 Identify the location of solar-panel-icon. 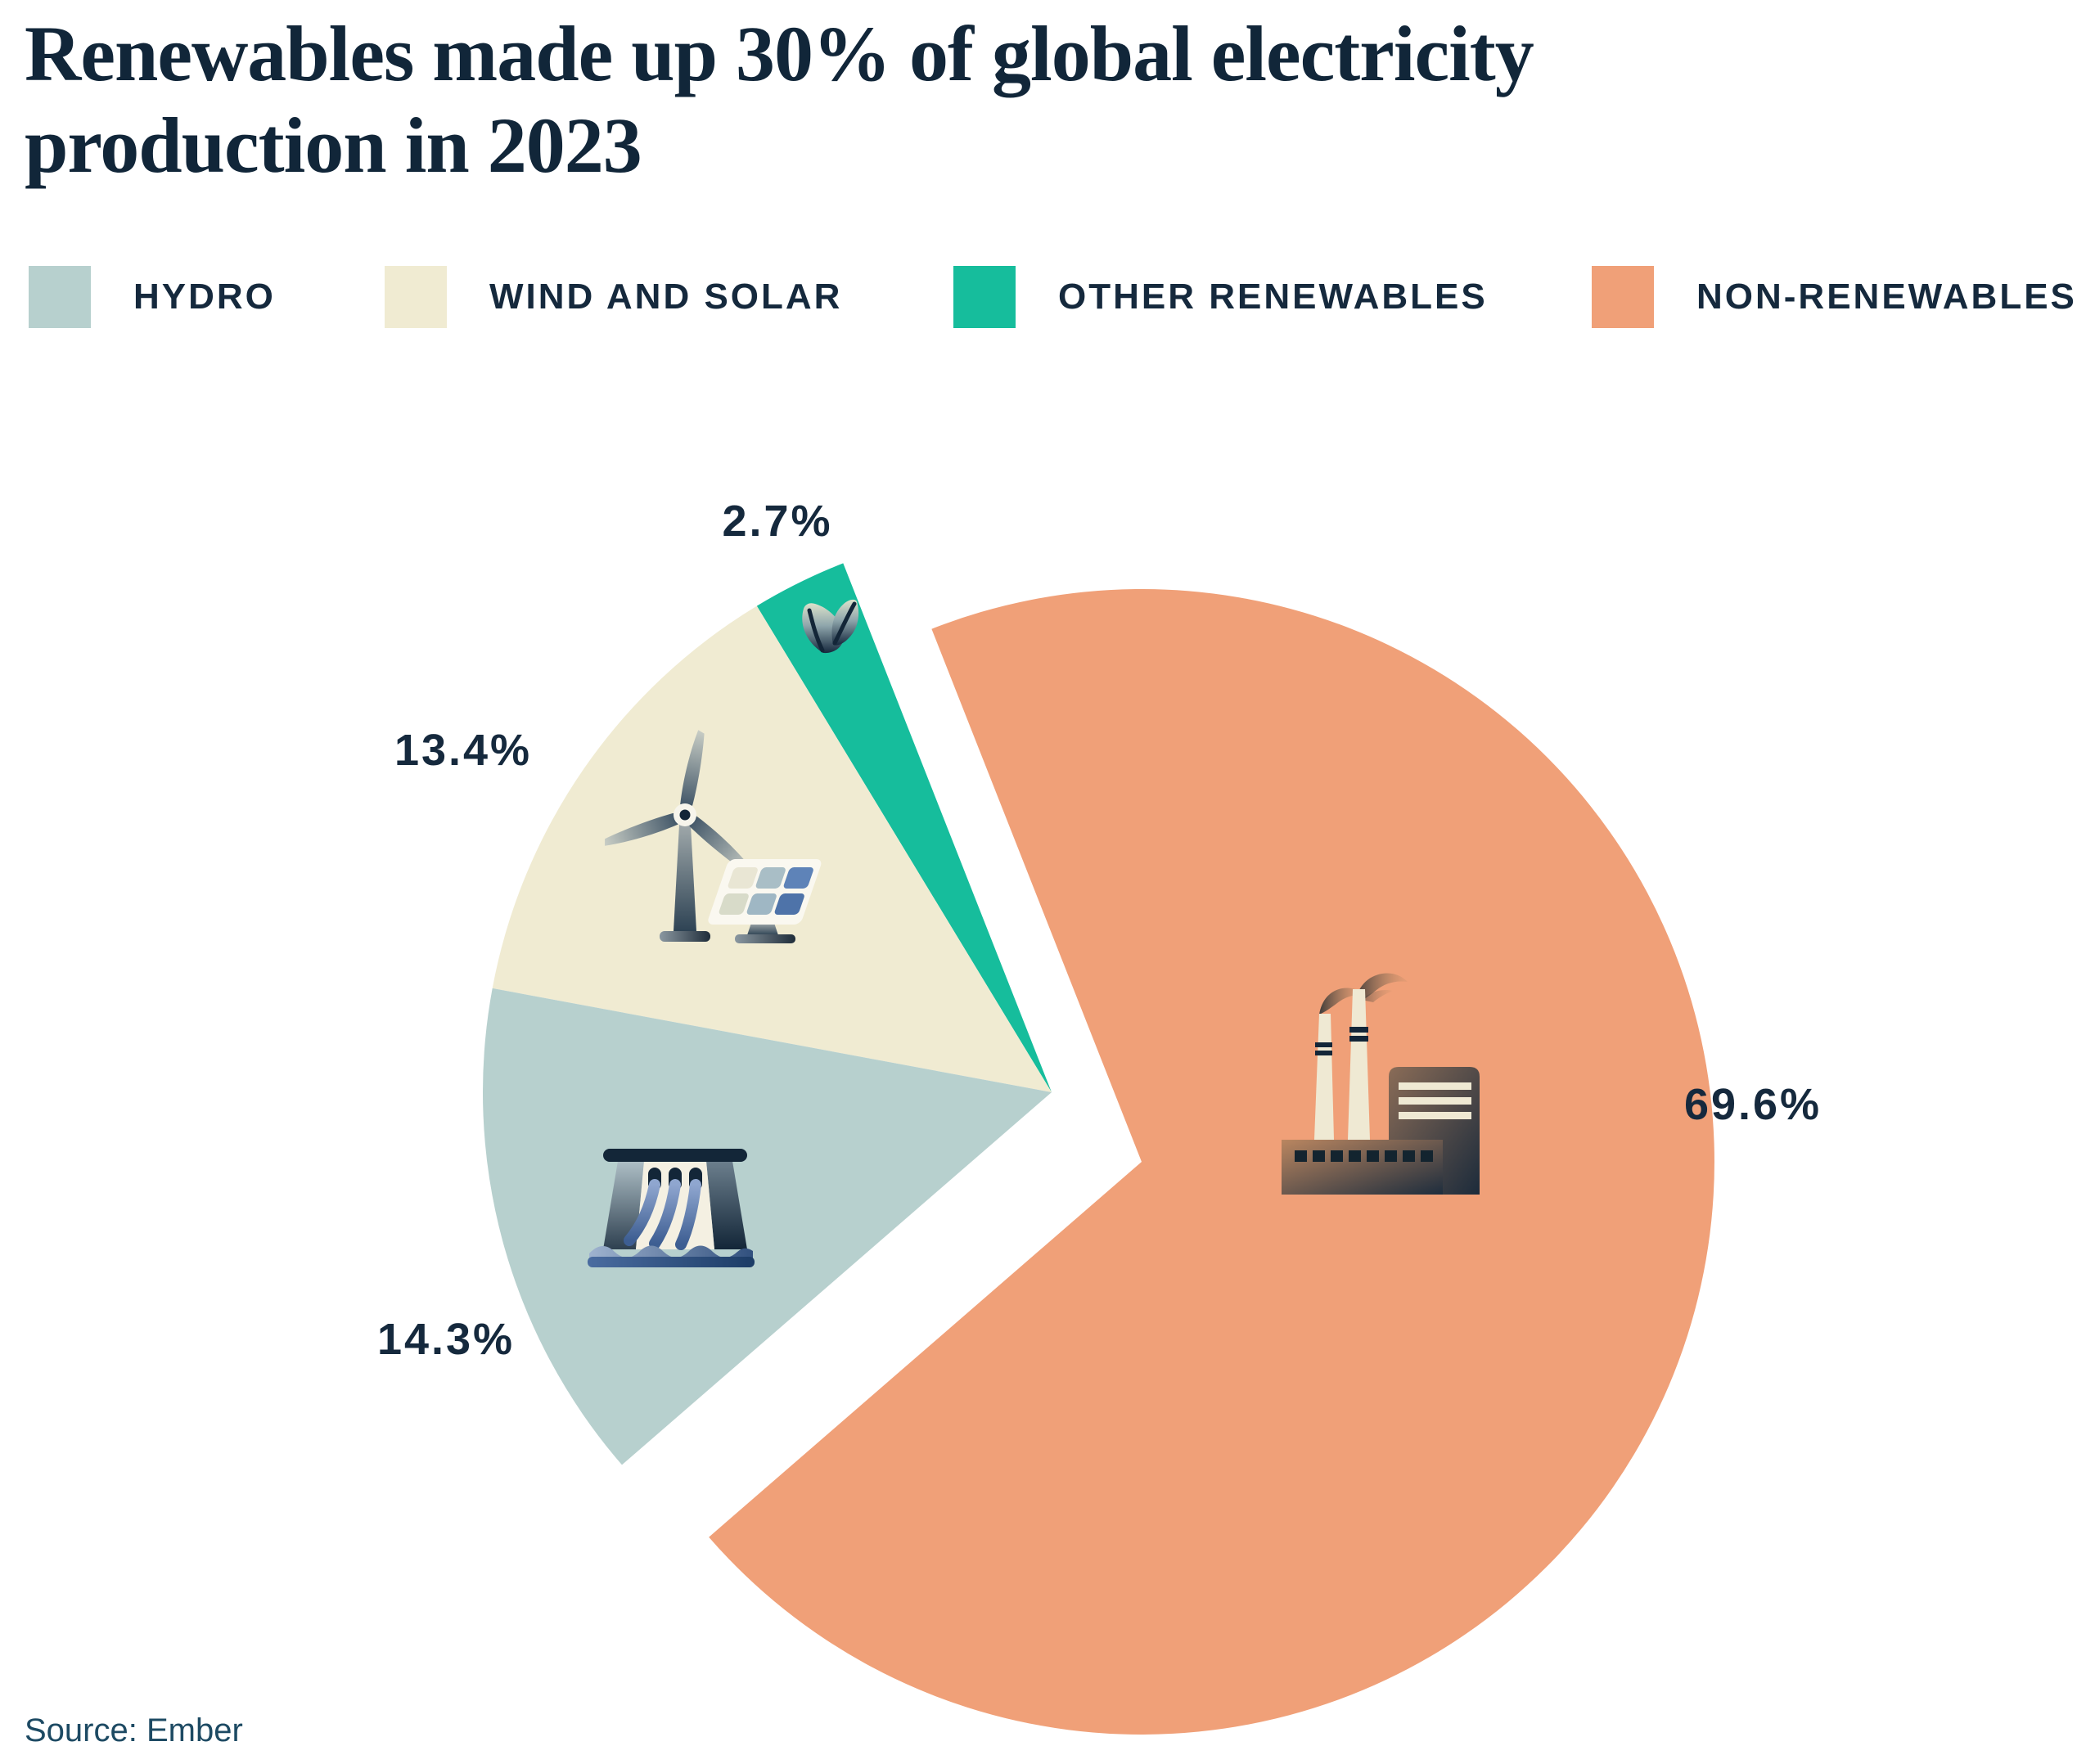
(765, 901).